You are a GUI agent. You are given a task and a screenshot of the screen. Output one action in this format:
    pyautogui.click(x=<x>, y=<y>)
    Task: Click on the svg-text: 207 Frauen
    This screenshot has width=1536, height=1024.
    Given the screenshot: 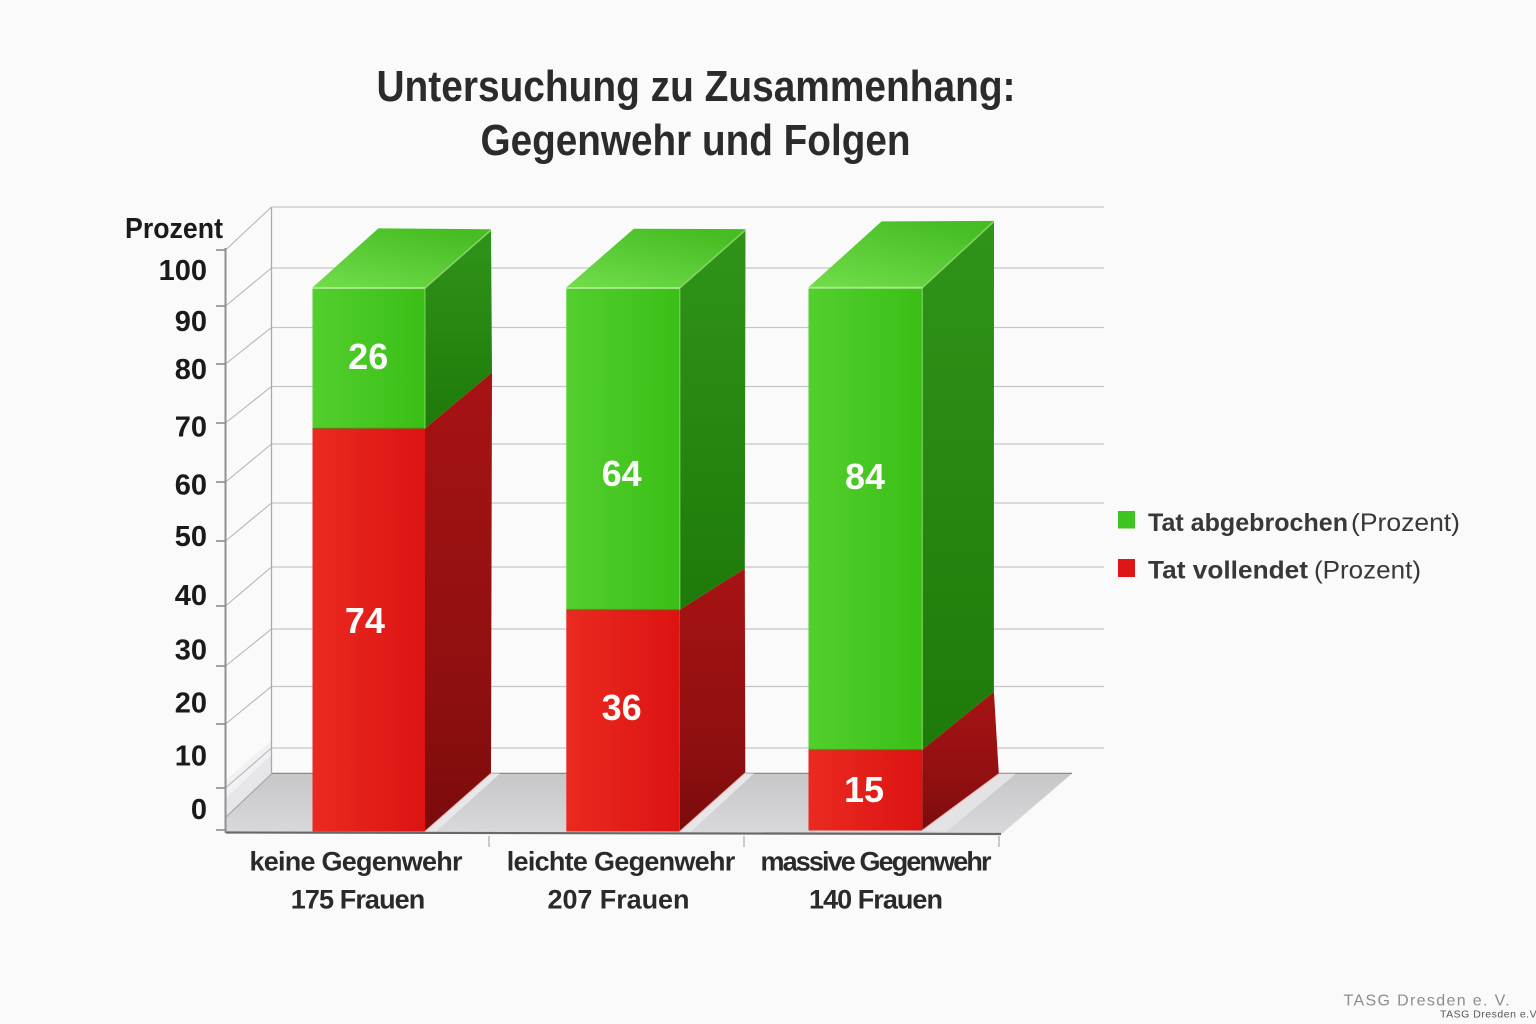 What is the action you would take?
    pyautogui.click(x=619, y=900)
    